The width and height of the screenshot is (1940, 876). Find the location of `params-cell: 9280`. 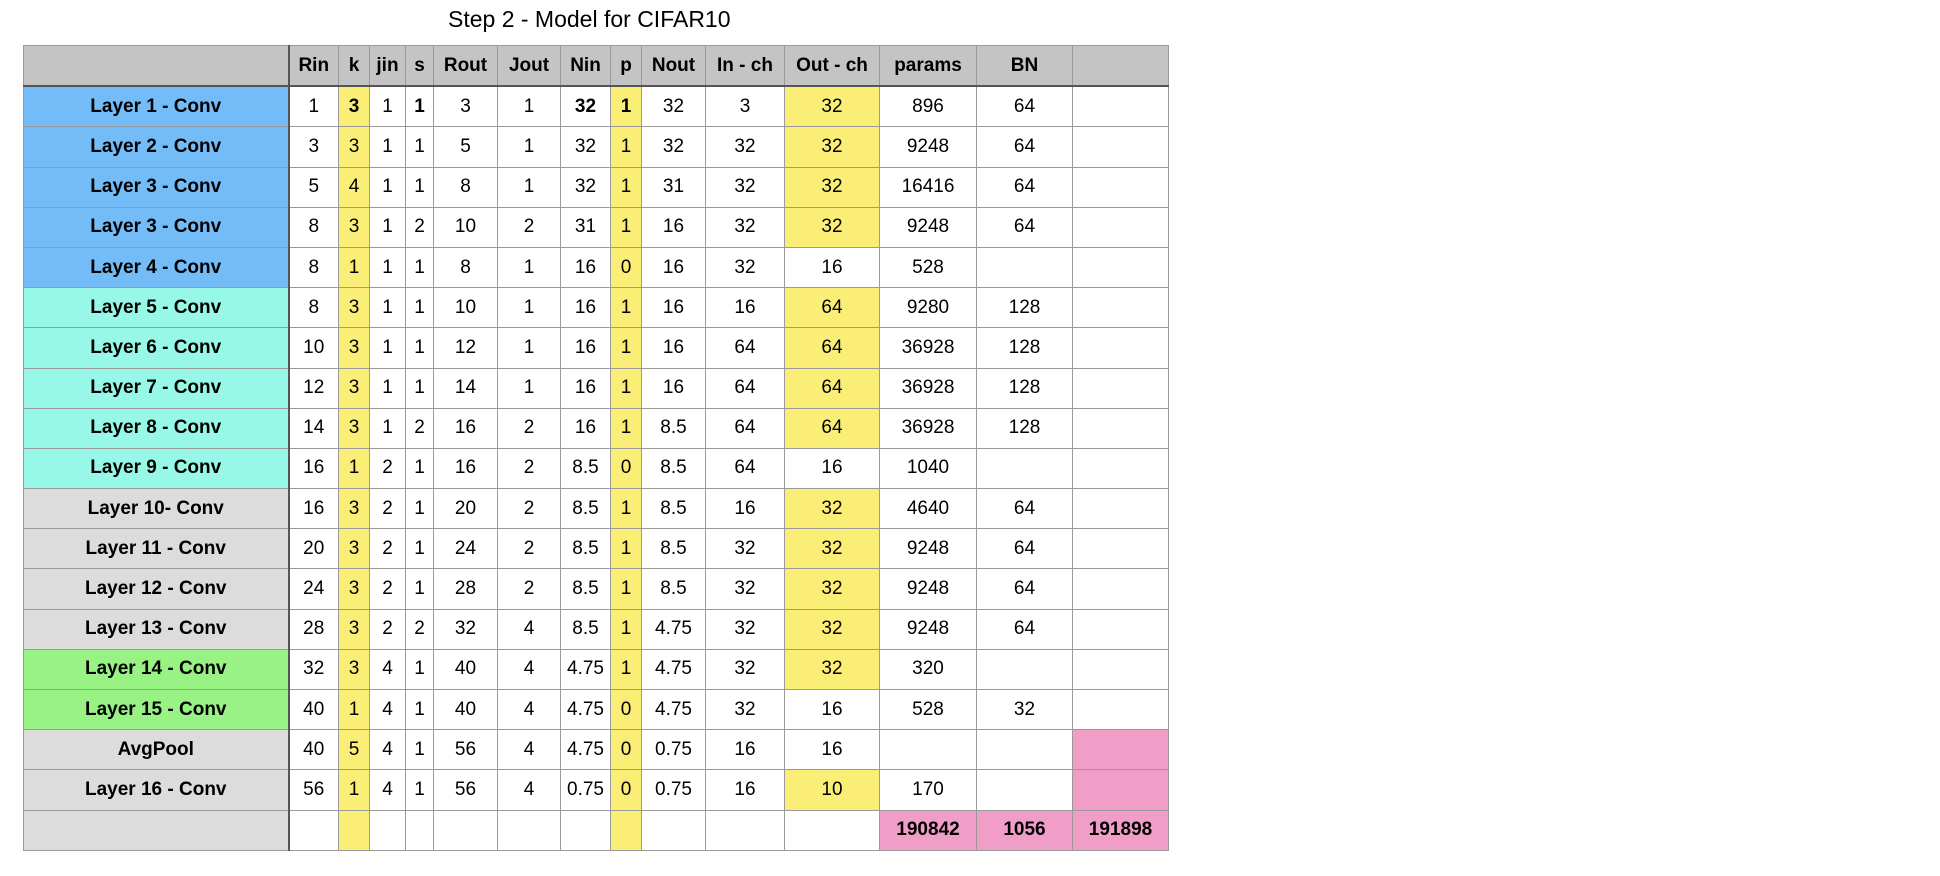

params-cell: 9280 is located at coordinates (928, 308).